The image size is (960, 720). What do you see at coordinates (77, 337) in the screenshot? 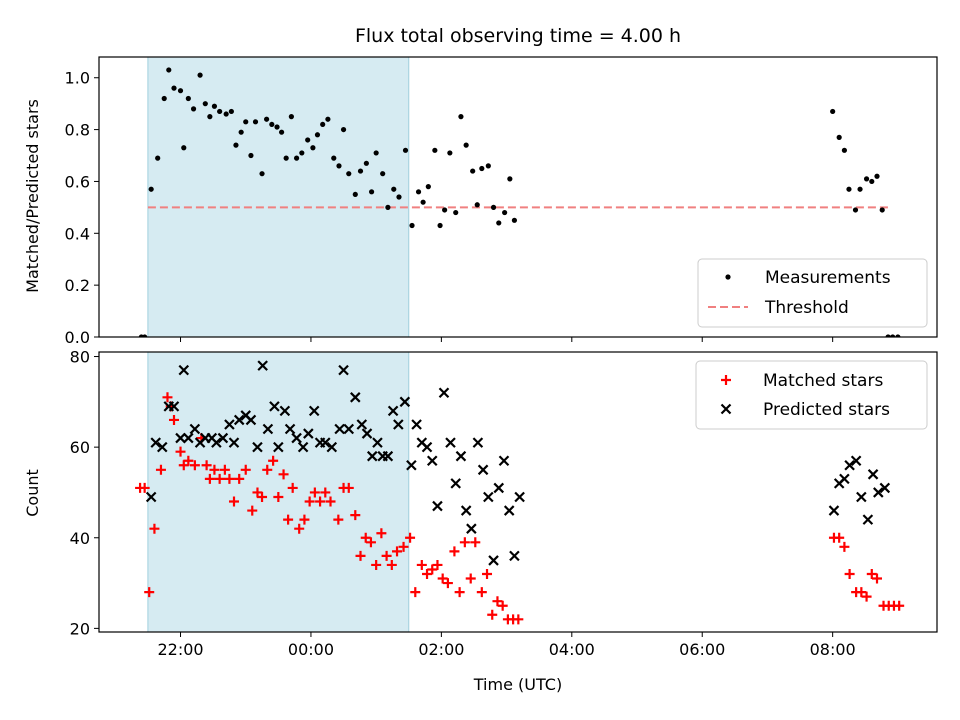
I see `top-y-tick-label: 0.0` at bounding box center [77, 337].